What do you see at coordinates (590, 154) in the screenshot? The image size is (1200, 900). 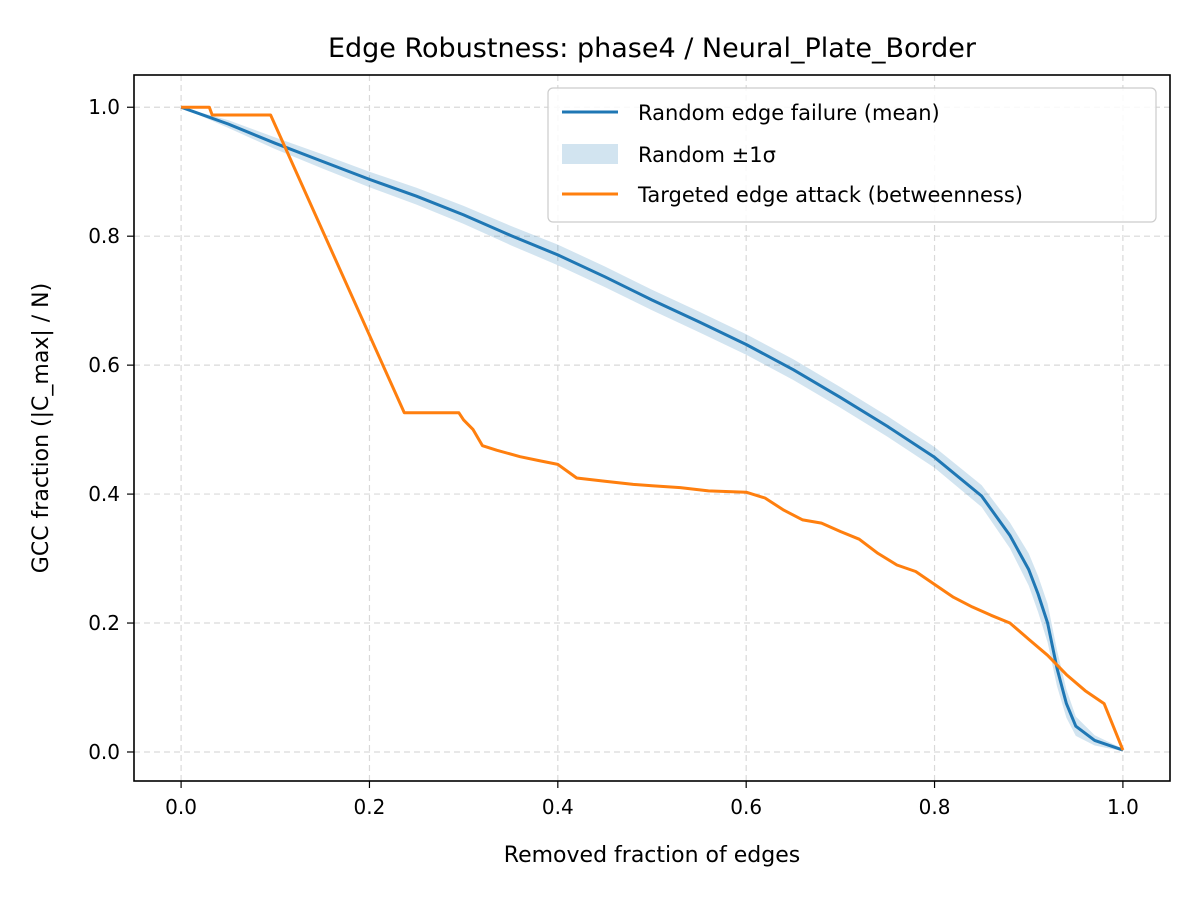 I see `legend-swatch-random-band` at bounding box center [590, 154].